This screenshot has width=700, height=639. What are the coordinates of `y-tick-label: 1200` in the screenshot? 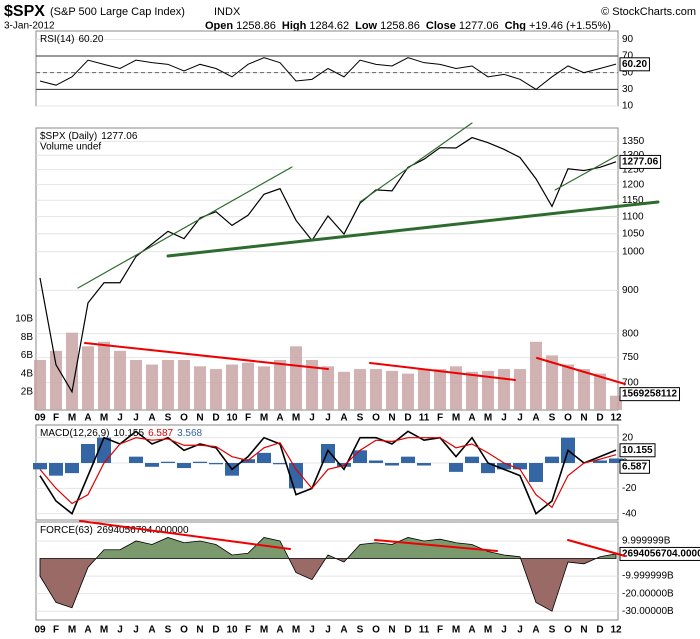 It's located at (633, 184).